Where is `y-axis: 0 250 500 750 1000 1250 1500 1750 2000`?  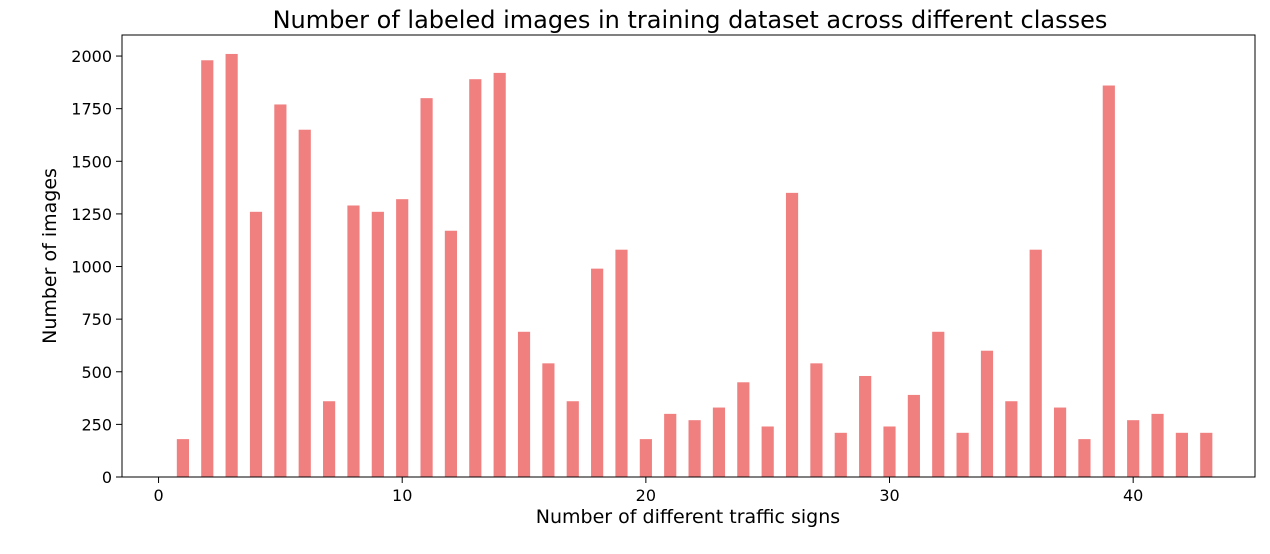
y-axis: 0 250 500 750 1000 1250 1500 1750 2000 is located at coordinates (96, 267).